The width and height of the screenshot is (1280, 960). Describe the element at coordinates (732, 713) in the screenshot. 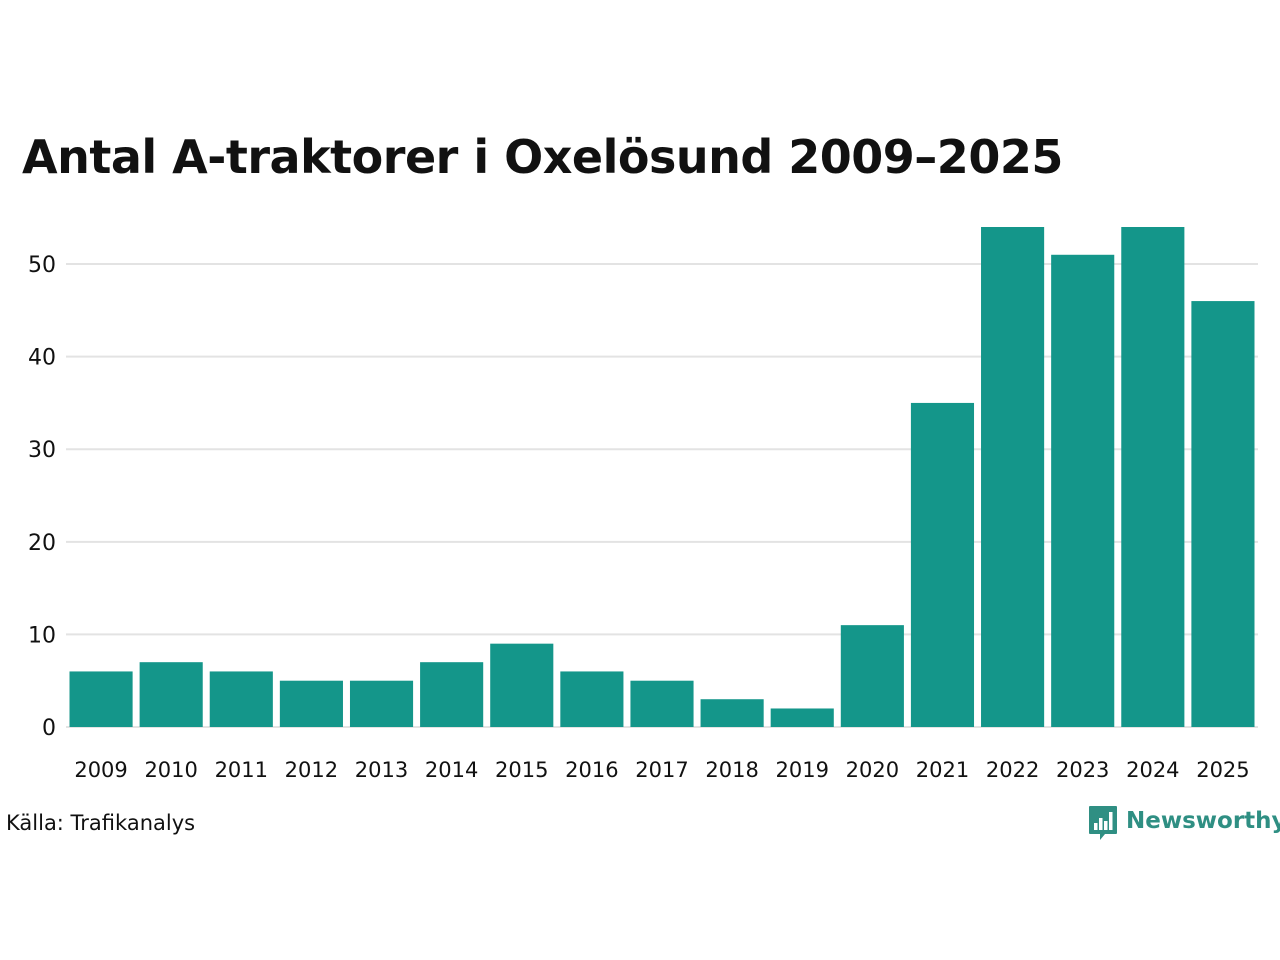

I see `bar-2018` at that location.